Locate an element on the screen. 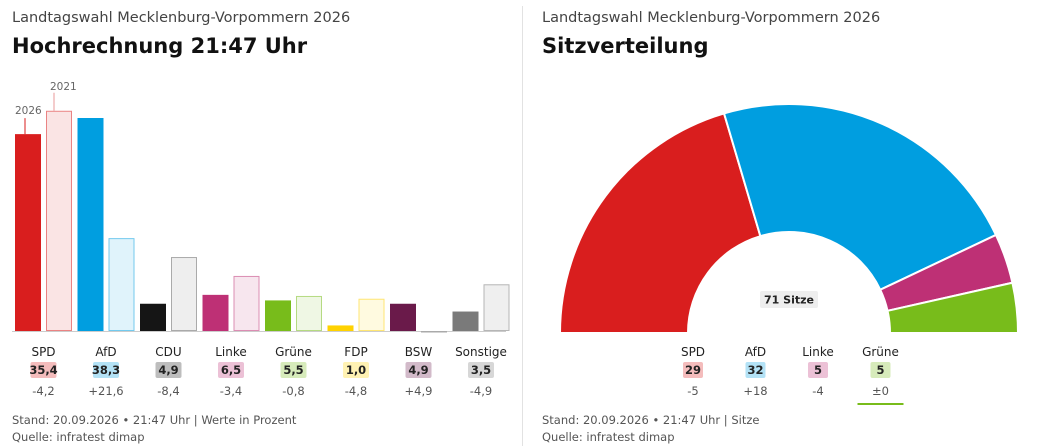 Image resolution: width=1037 pixels, height=448 pixels. seat-segment-gruene is located at coordinates (953, 307).